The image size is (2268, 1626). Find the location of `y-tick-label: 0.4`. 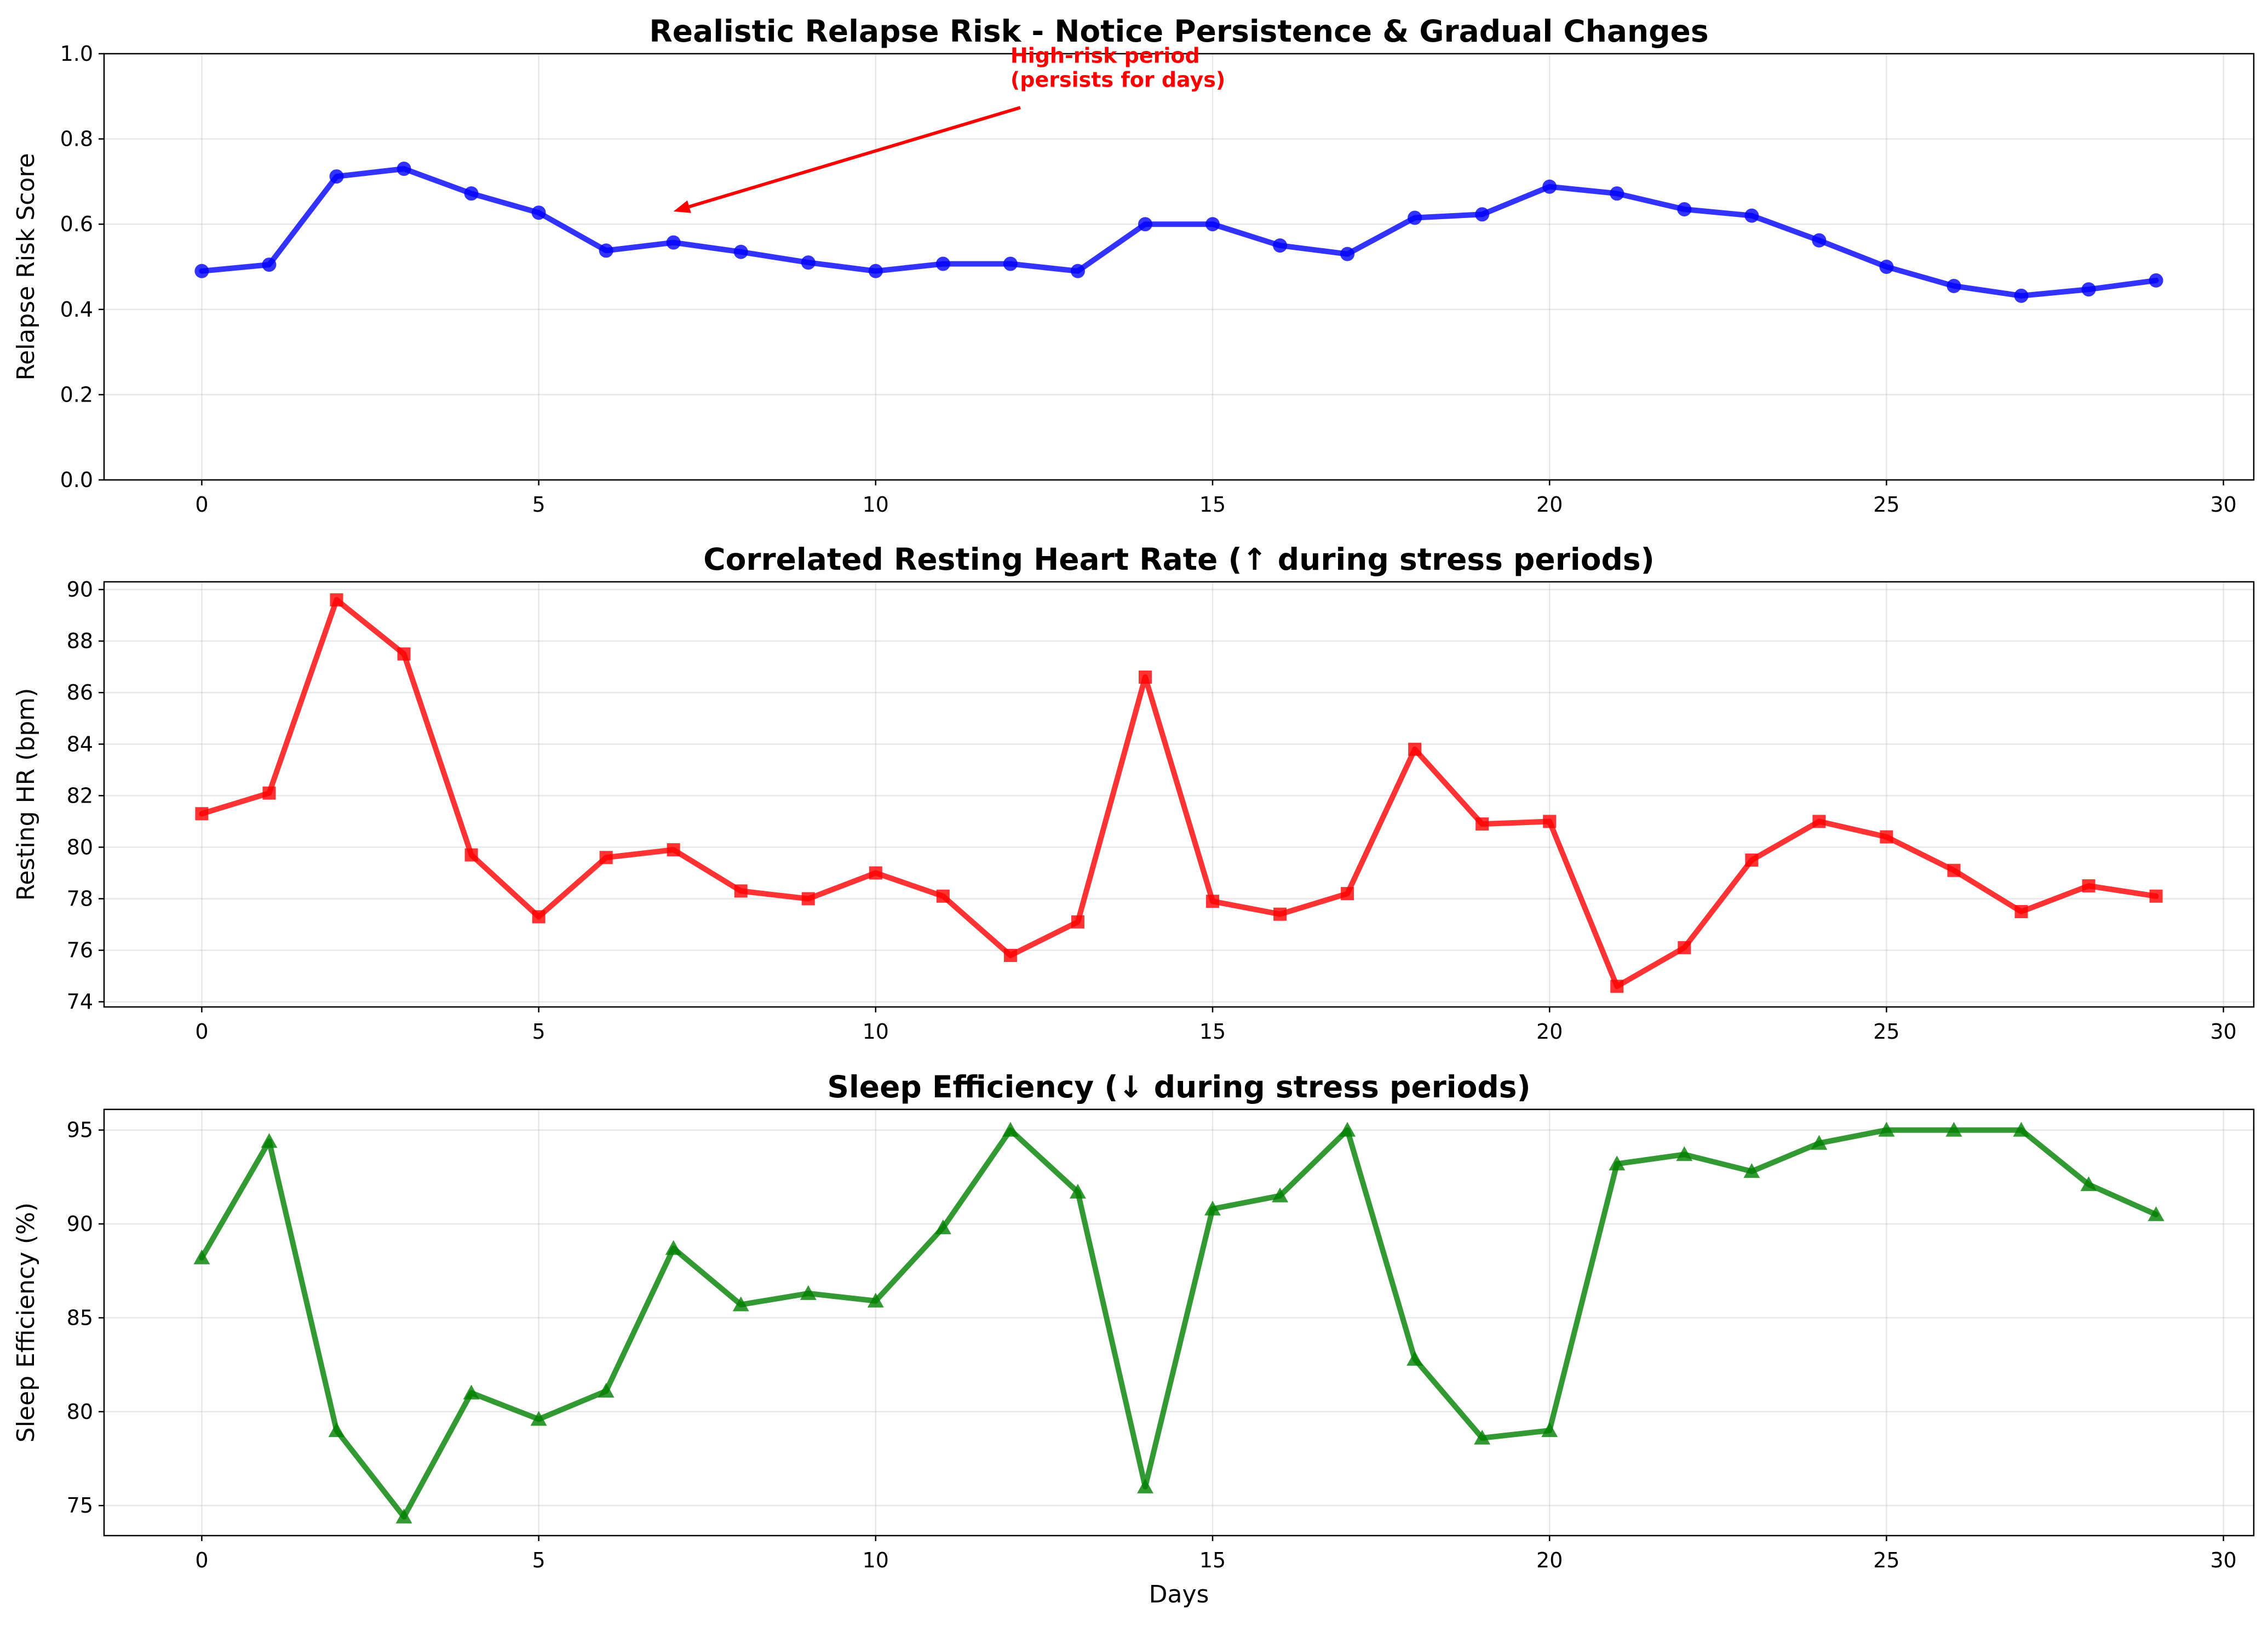

y-tick-label: 0.4 is located at coordinates (77, 309).